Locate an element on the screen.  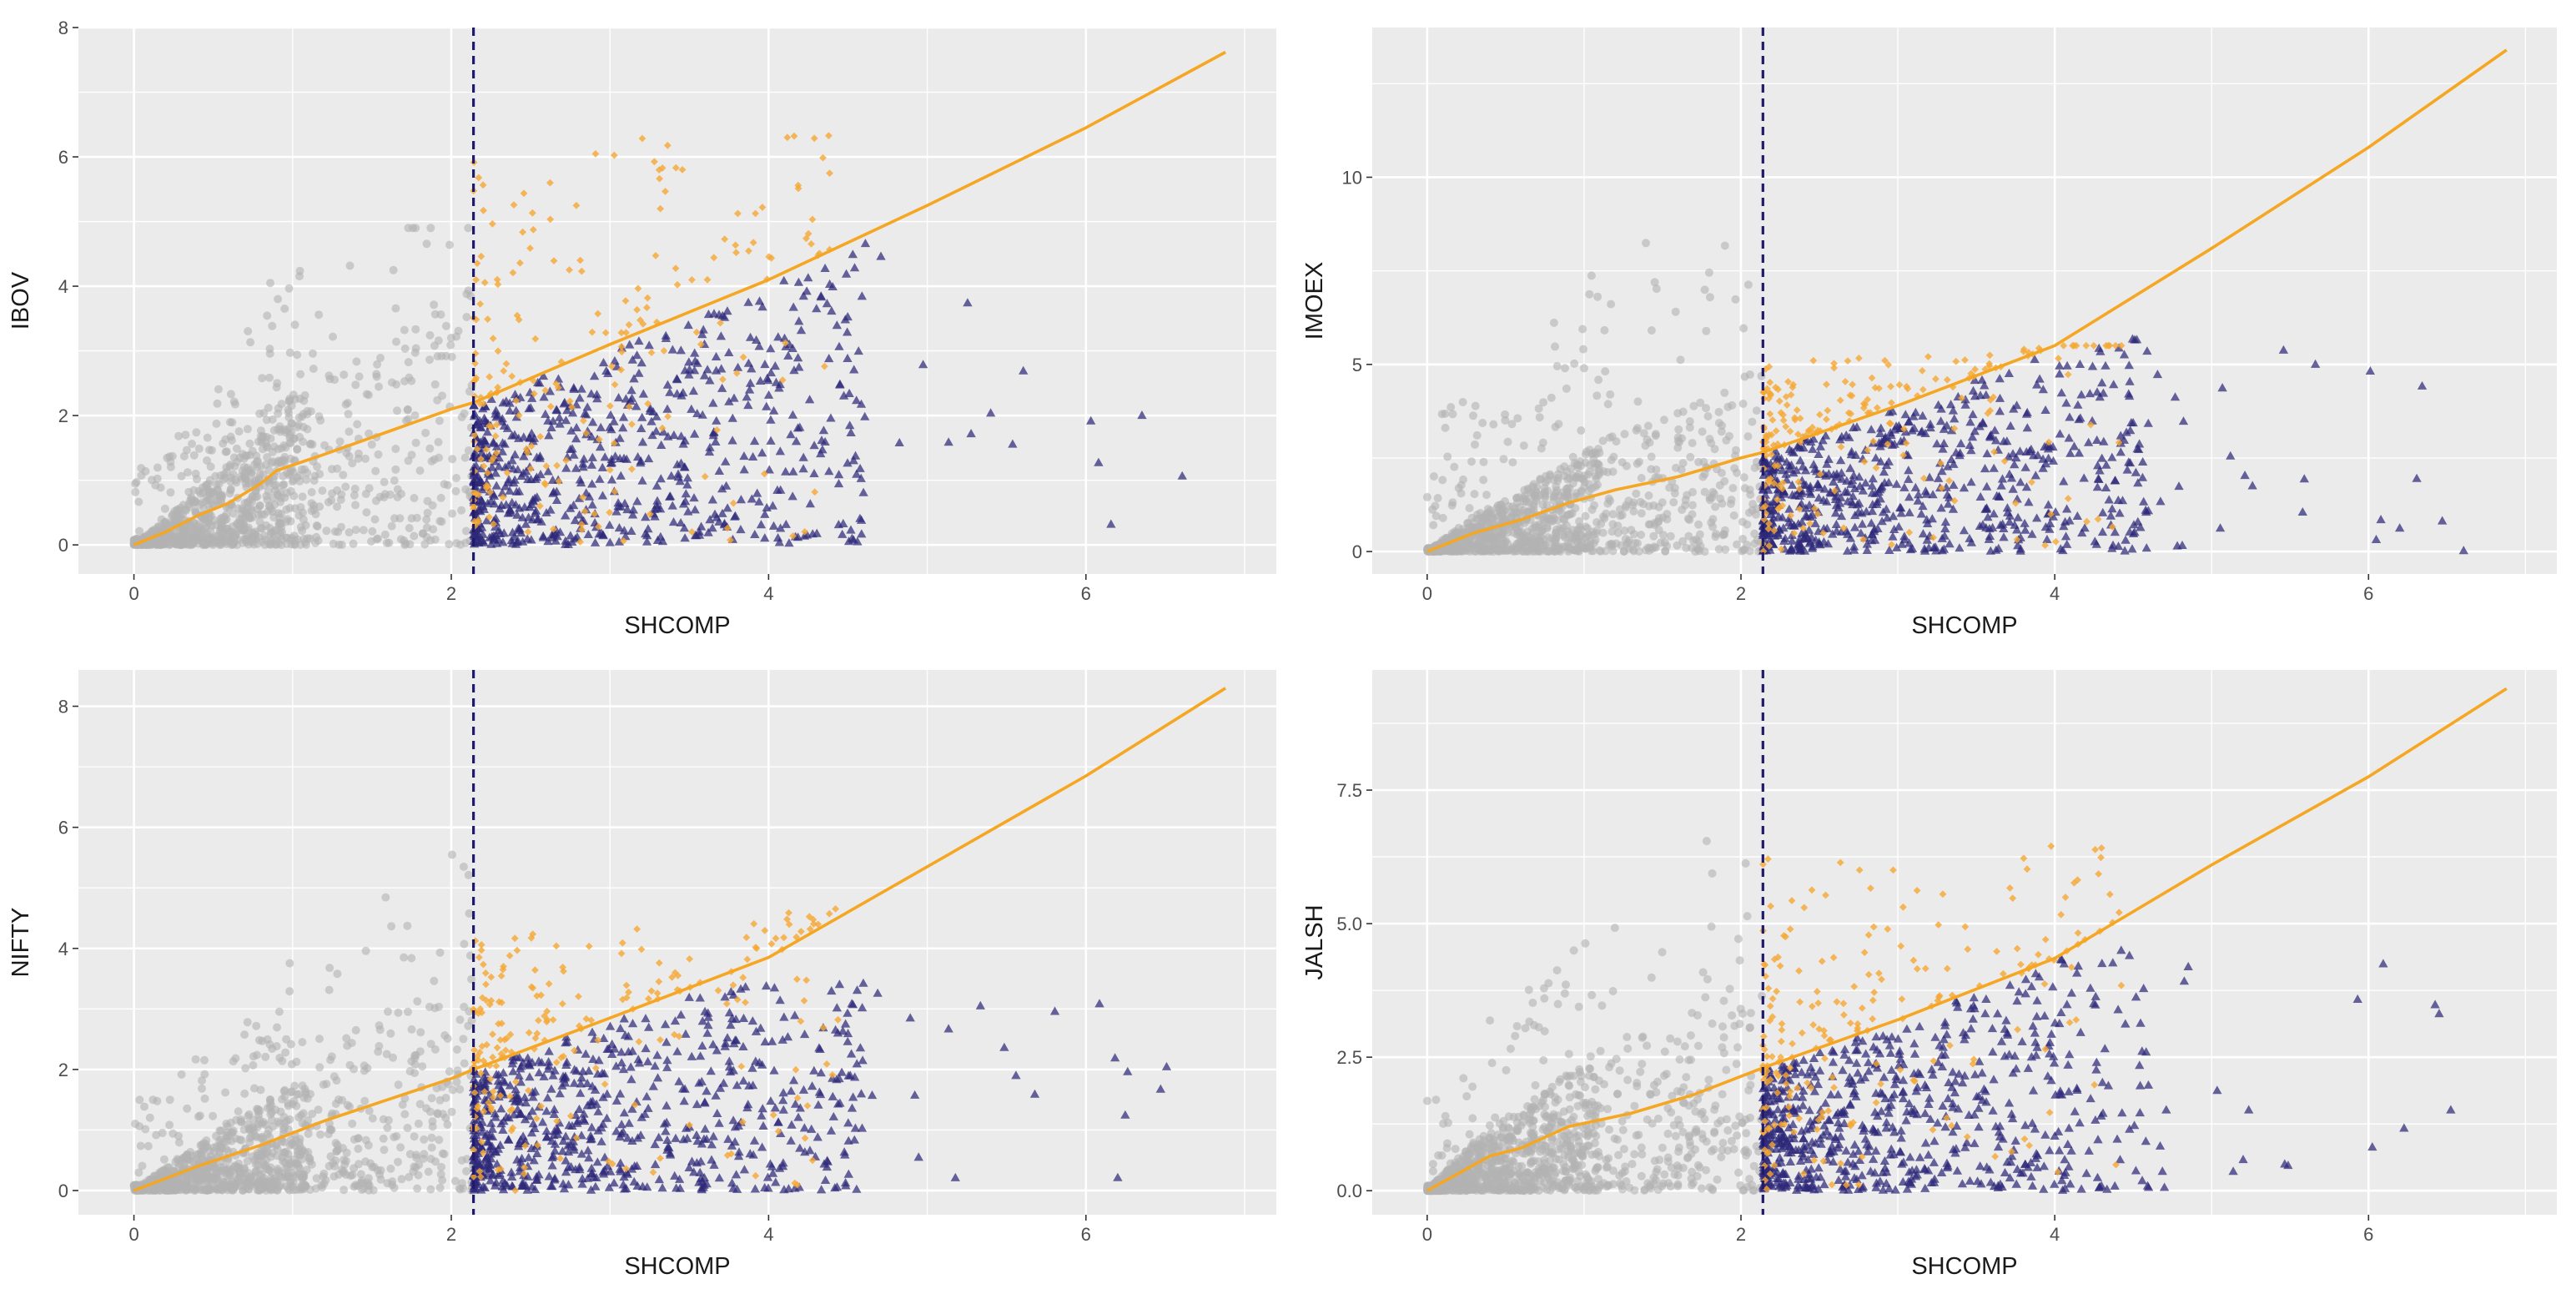
x-tick-label: 0 is located at coordinates (1427, 594).